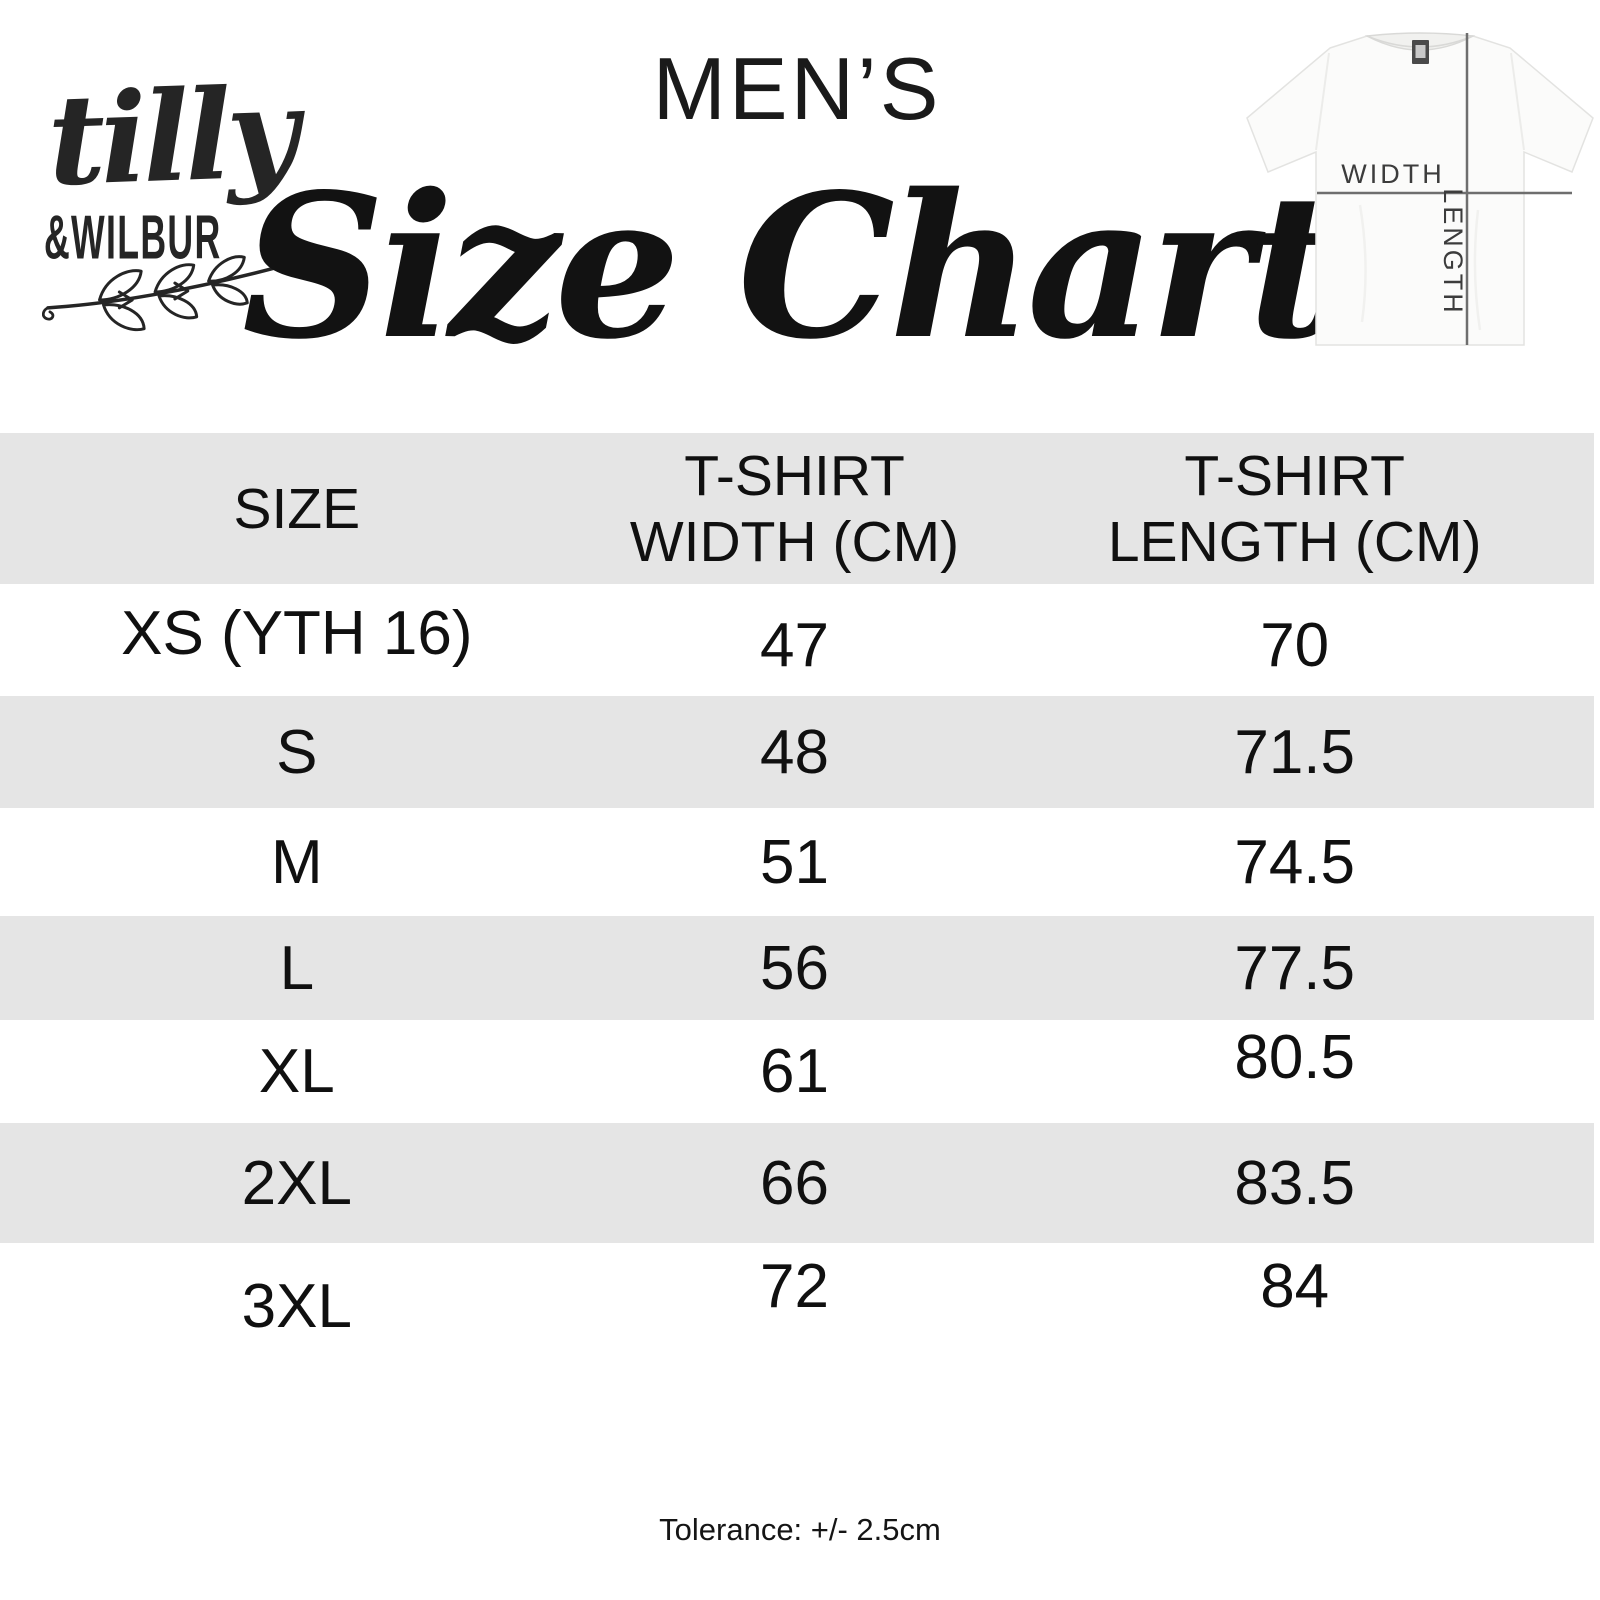  Describe the element at coordinates (794, 1183) in the screenshot. I see `width-value: 66` at that location.